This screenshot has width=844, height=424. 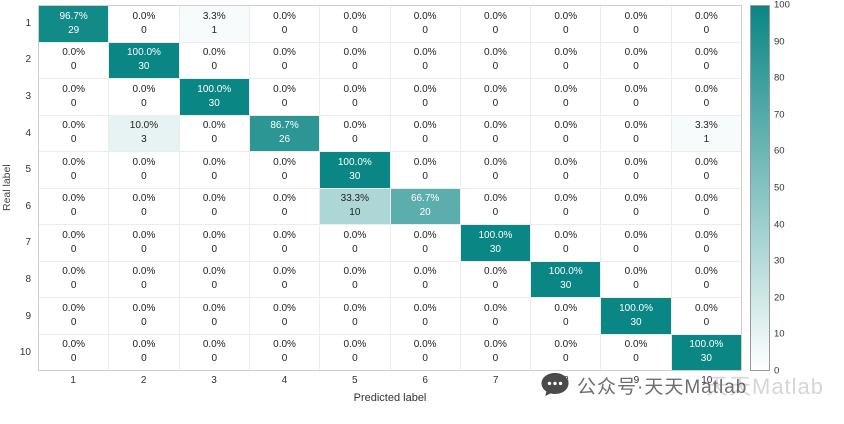 I want to click on x-tick-label: 1, so click(x=73, y=380).